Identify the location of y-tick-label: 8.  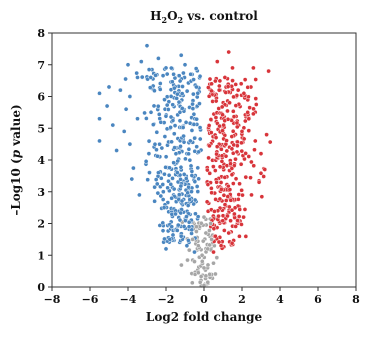
(41, 33).